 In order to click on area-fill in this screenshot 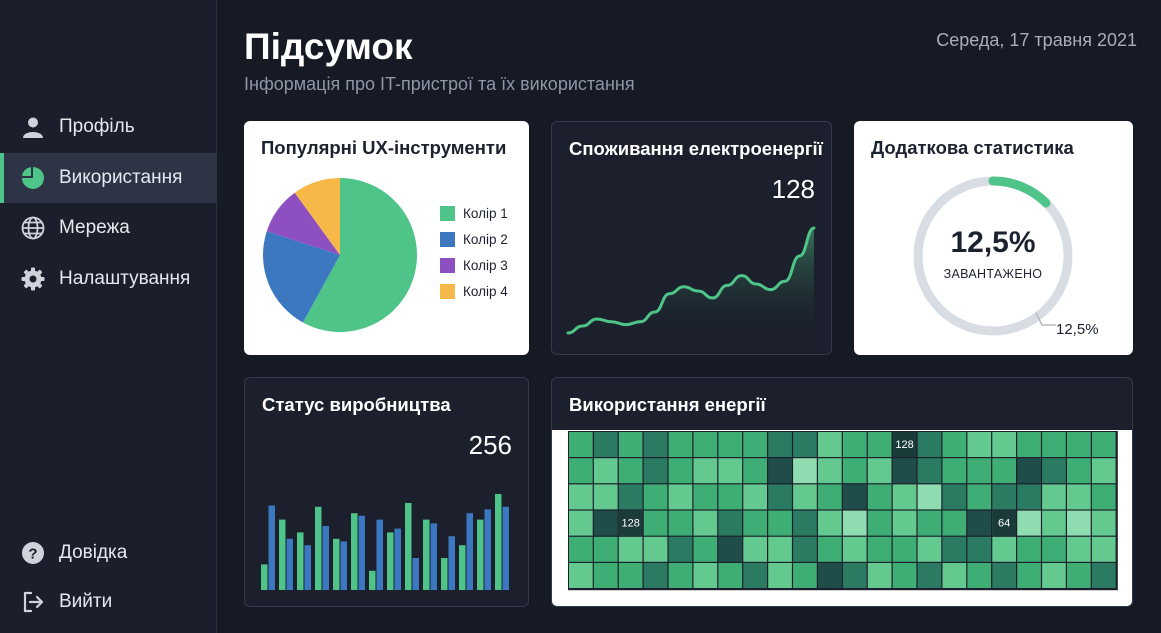, I will do `click(691, 284)`.